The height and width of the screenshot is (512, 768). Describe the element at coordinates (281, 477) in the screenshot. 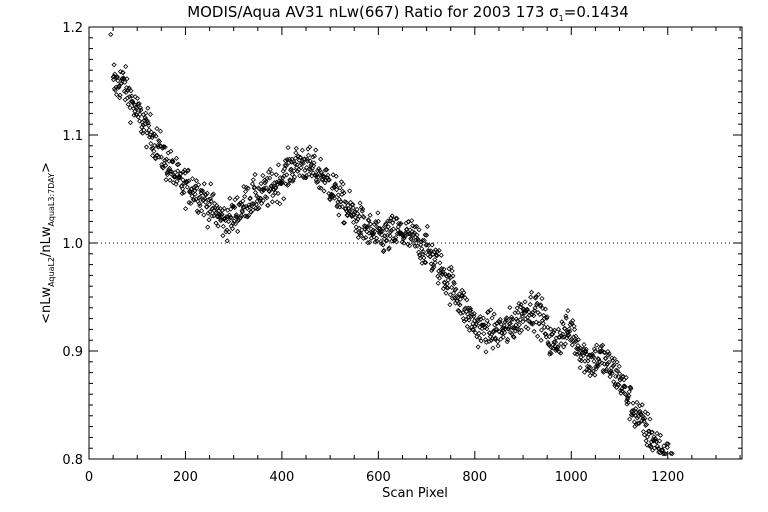

I see `x-tick-label: 400` at that location.